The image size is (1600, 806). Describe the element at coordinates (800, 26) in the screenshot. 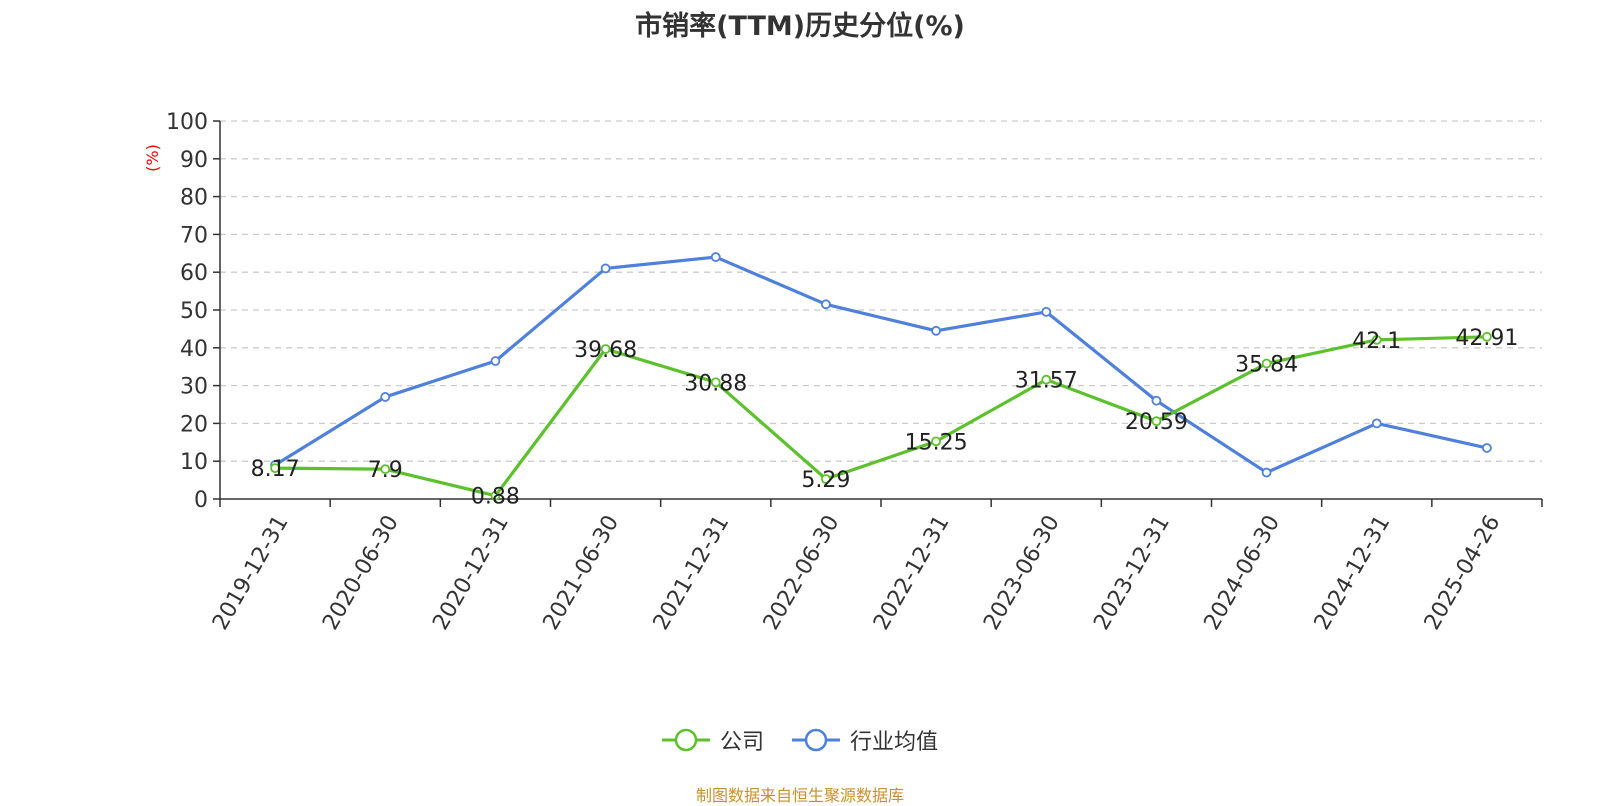

I see `chart-title: 市销率(TTM)历史分位(%)` at that location.